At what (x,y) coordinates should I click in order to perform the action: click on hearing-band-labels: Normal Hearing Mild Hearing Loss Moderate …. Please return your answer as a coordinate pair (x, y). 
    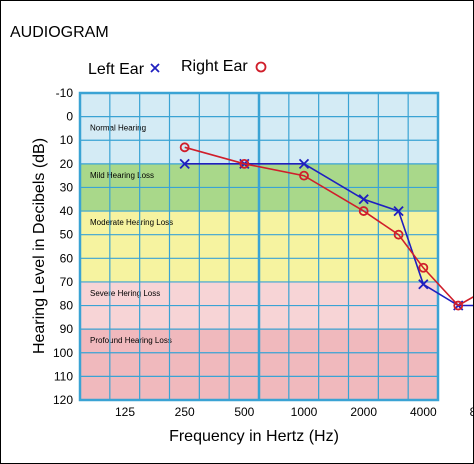
    Looking at the image, I should click on (131, 235).